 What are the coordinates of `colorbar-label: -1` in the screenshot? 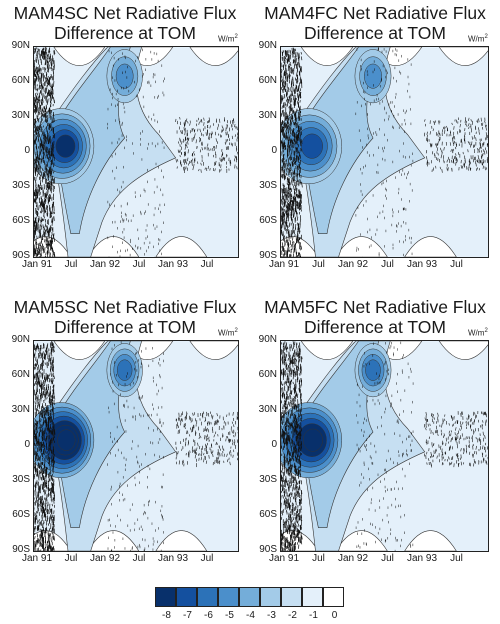 It's located at (313, 615).